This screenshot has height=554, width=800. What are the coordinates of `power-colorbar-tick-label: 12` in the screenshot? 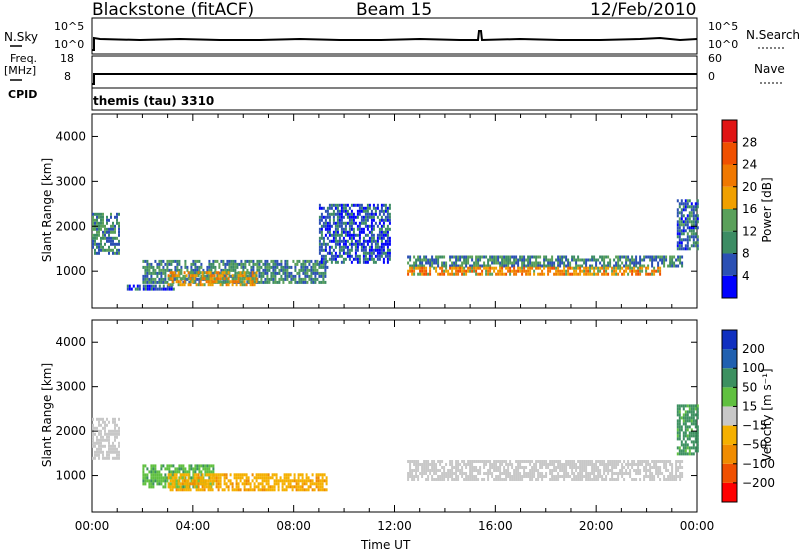 It's located at (749, 231).